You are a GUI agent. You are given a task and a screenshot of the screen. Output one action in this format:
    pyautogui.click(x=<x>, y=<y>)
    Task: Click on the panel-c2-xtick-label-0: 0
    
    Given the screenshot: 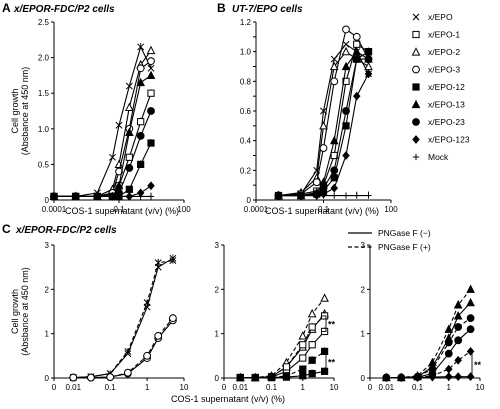 What is the action you would take?
    pyautogui.click(x=224, y=387)
    